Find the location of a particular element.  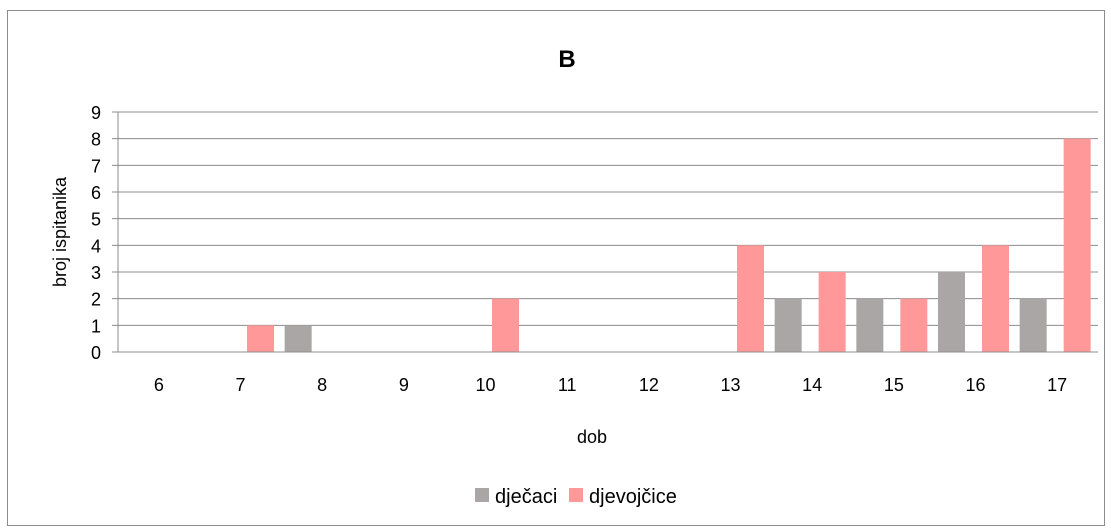

y-tick-label-9: 9 is located at coordinates (96, 113).